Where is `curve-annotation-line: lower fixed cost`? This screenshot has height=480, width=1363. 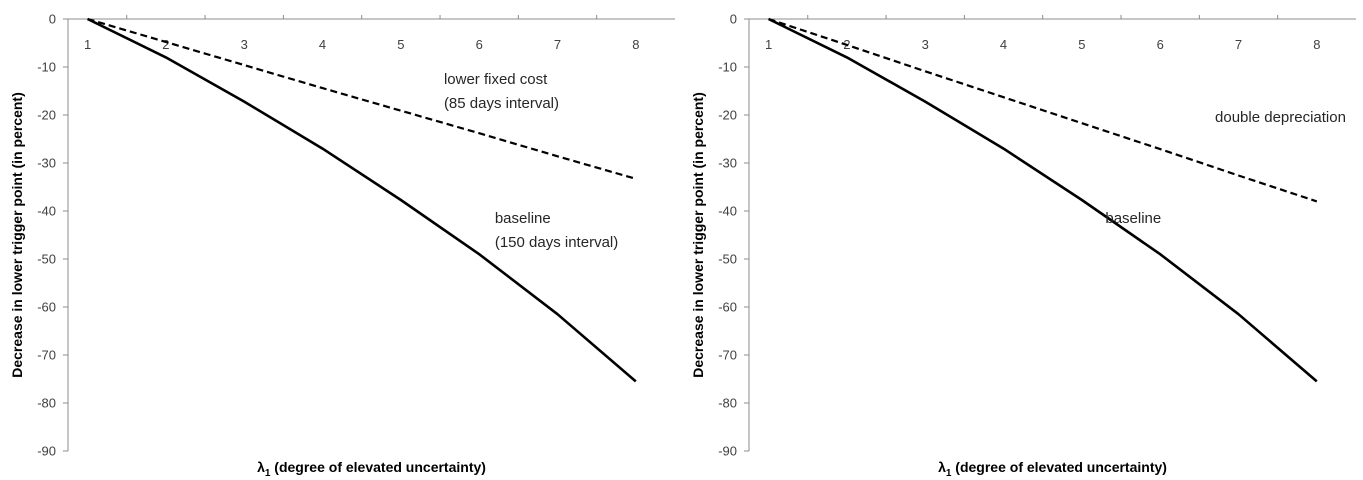 curve-annotation-line: lower fixed cost is located at coordinates (496, 79).